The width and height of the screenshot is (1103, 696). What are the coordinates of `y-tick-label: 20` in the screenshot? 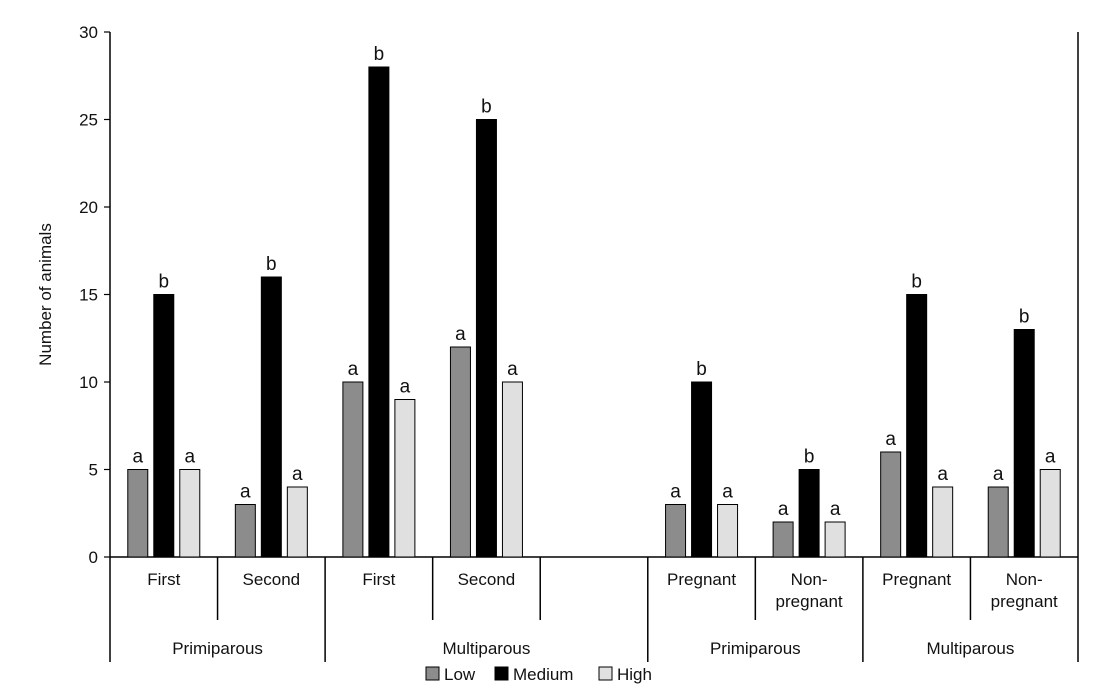 It's located at (88, 207).